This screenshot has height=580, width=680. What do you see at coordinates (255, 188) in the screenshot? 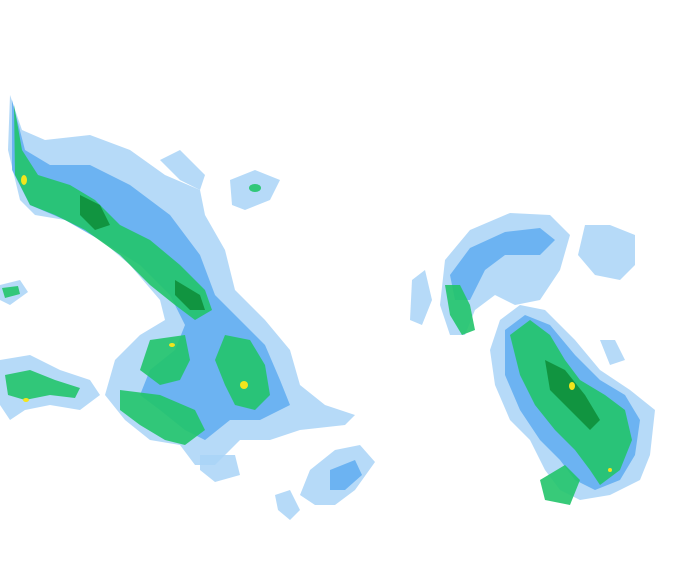
I see `precip-moderate-cell` at bounding box center [255, 188].